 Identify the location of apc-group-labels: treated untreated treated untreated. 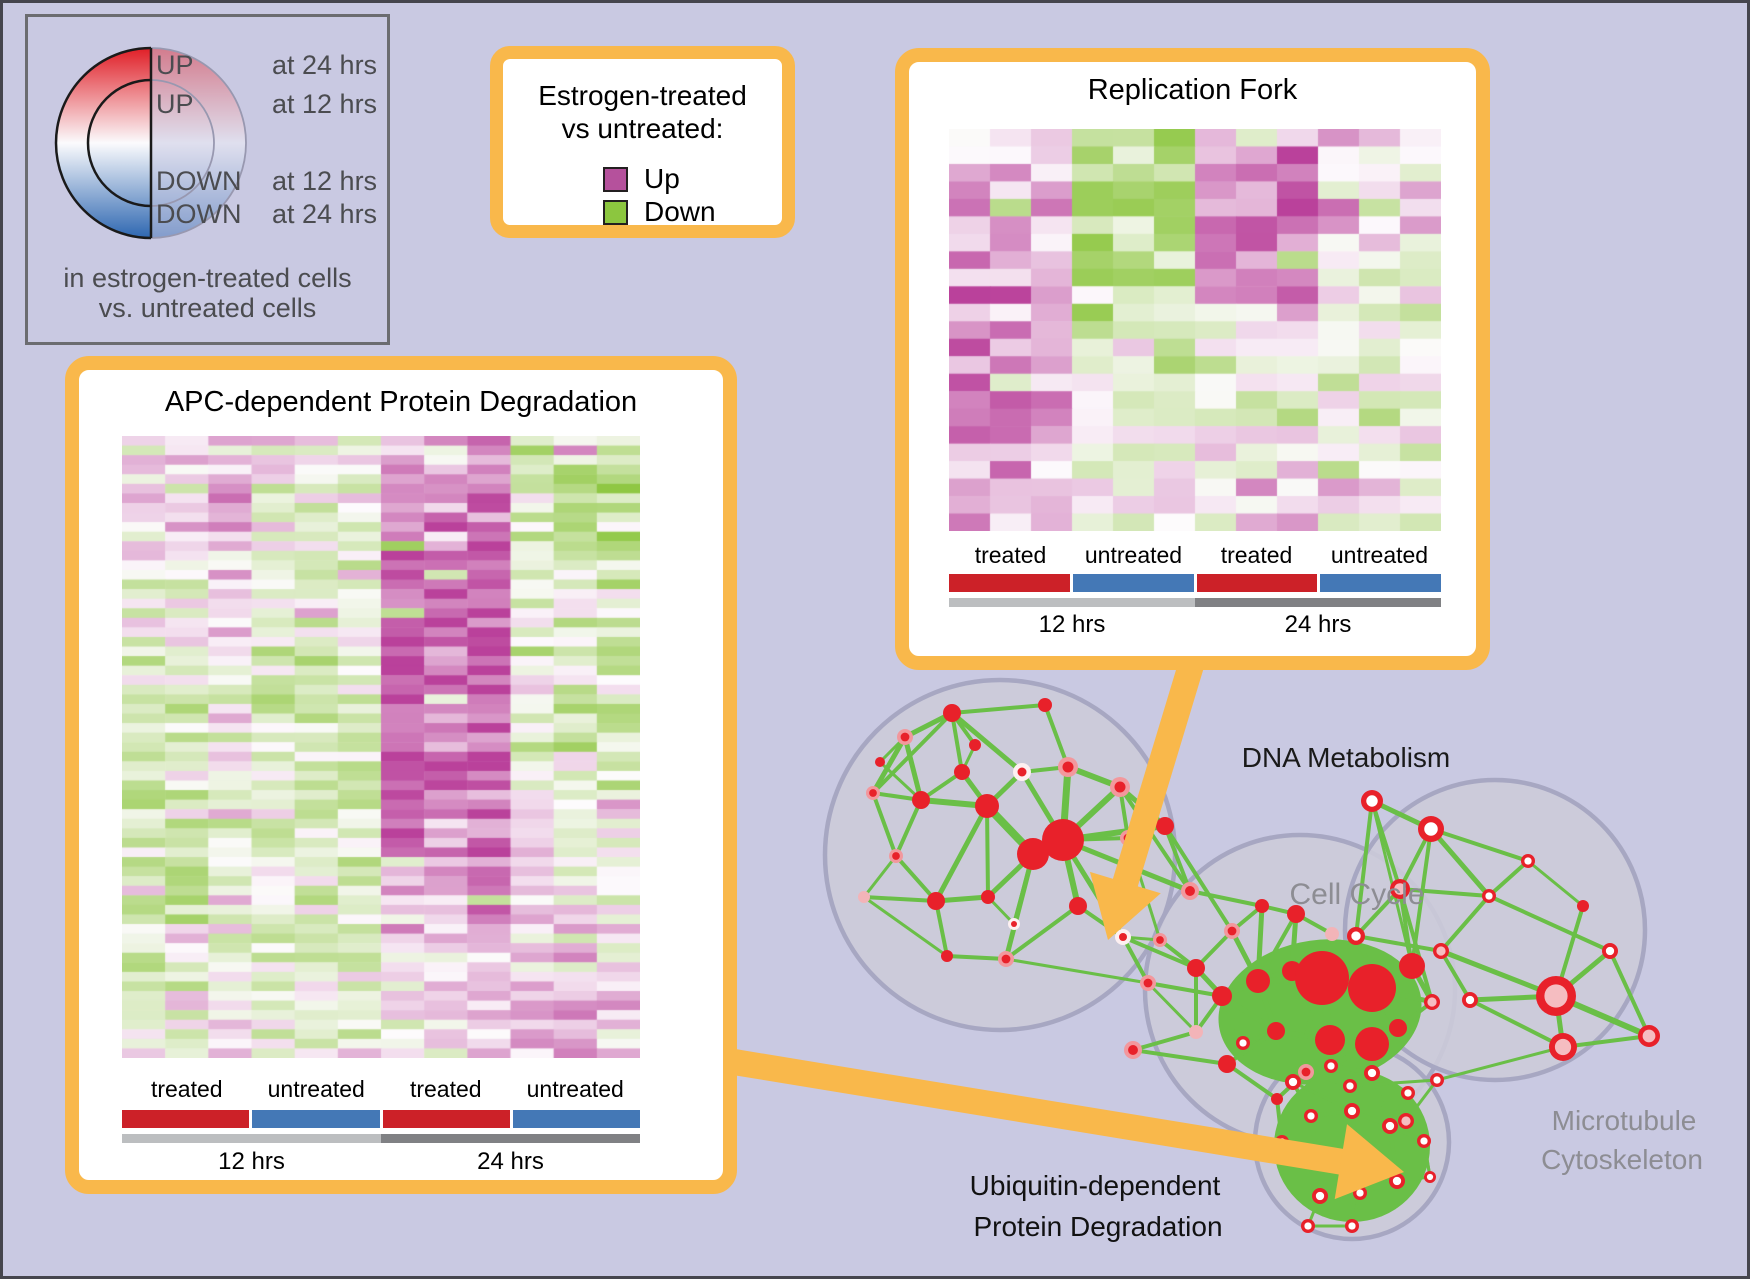
(381, 1089).